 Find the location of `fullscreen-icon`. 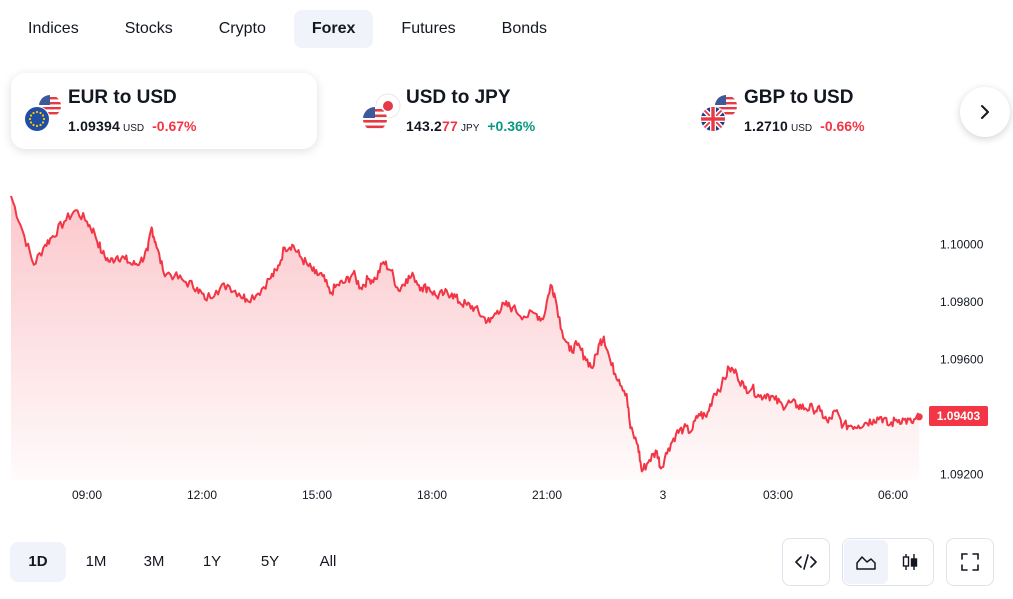

fullscreen-icon is located at coordinates (970, 562).